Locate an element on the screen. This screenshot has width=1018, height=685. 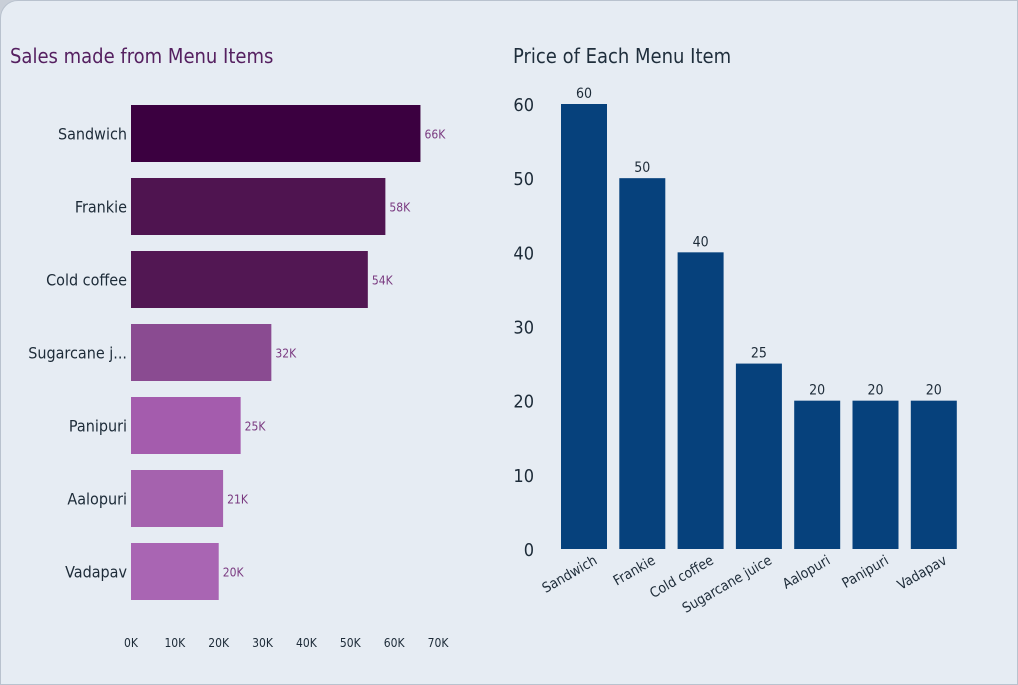
price-data-label: 60 is located at coordinates (584, 94).